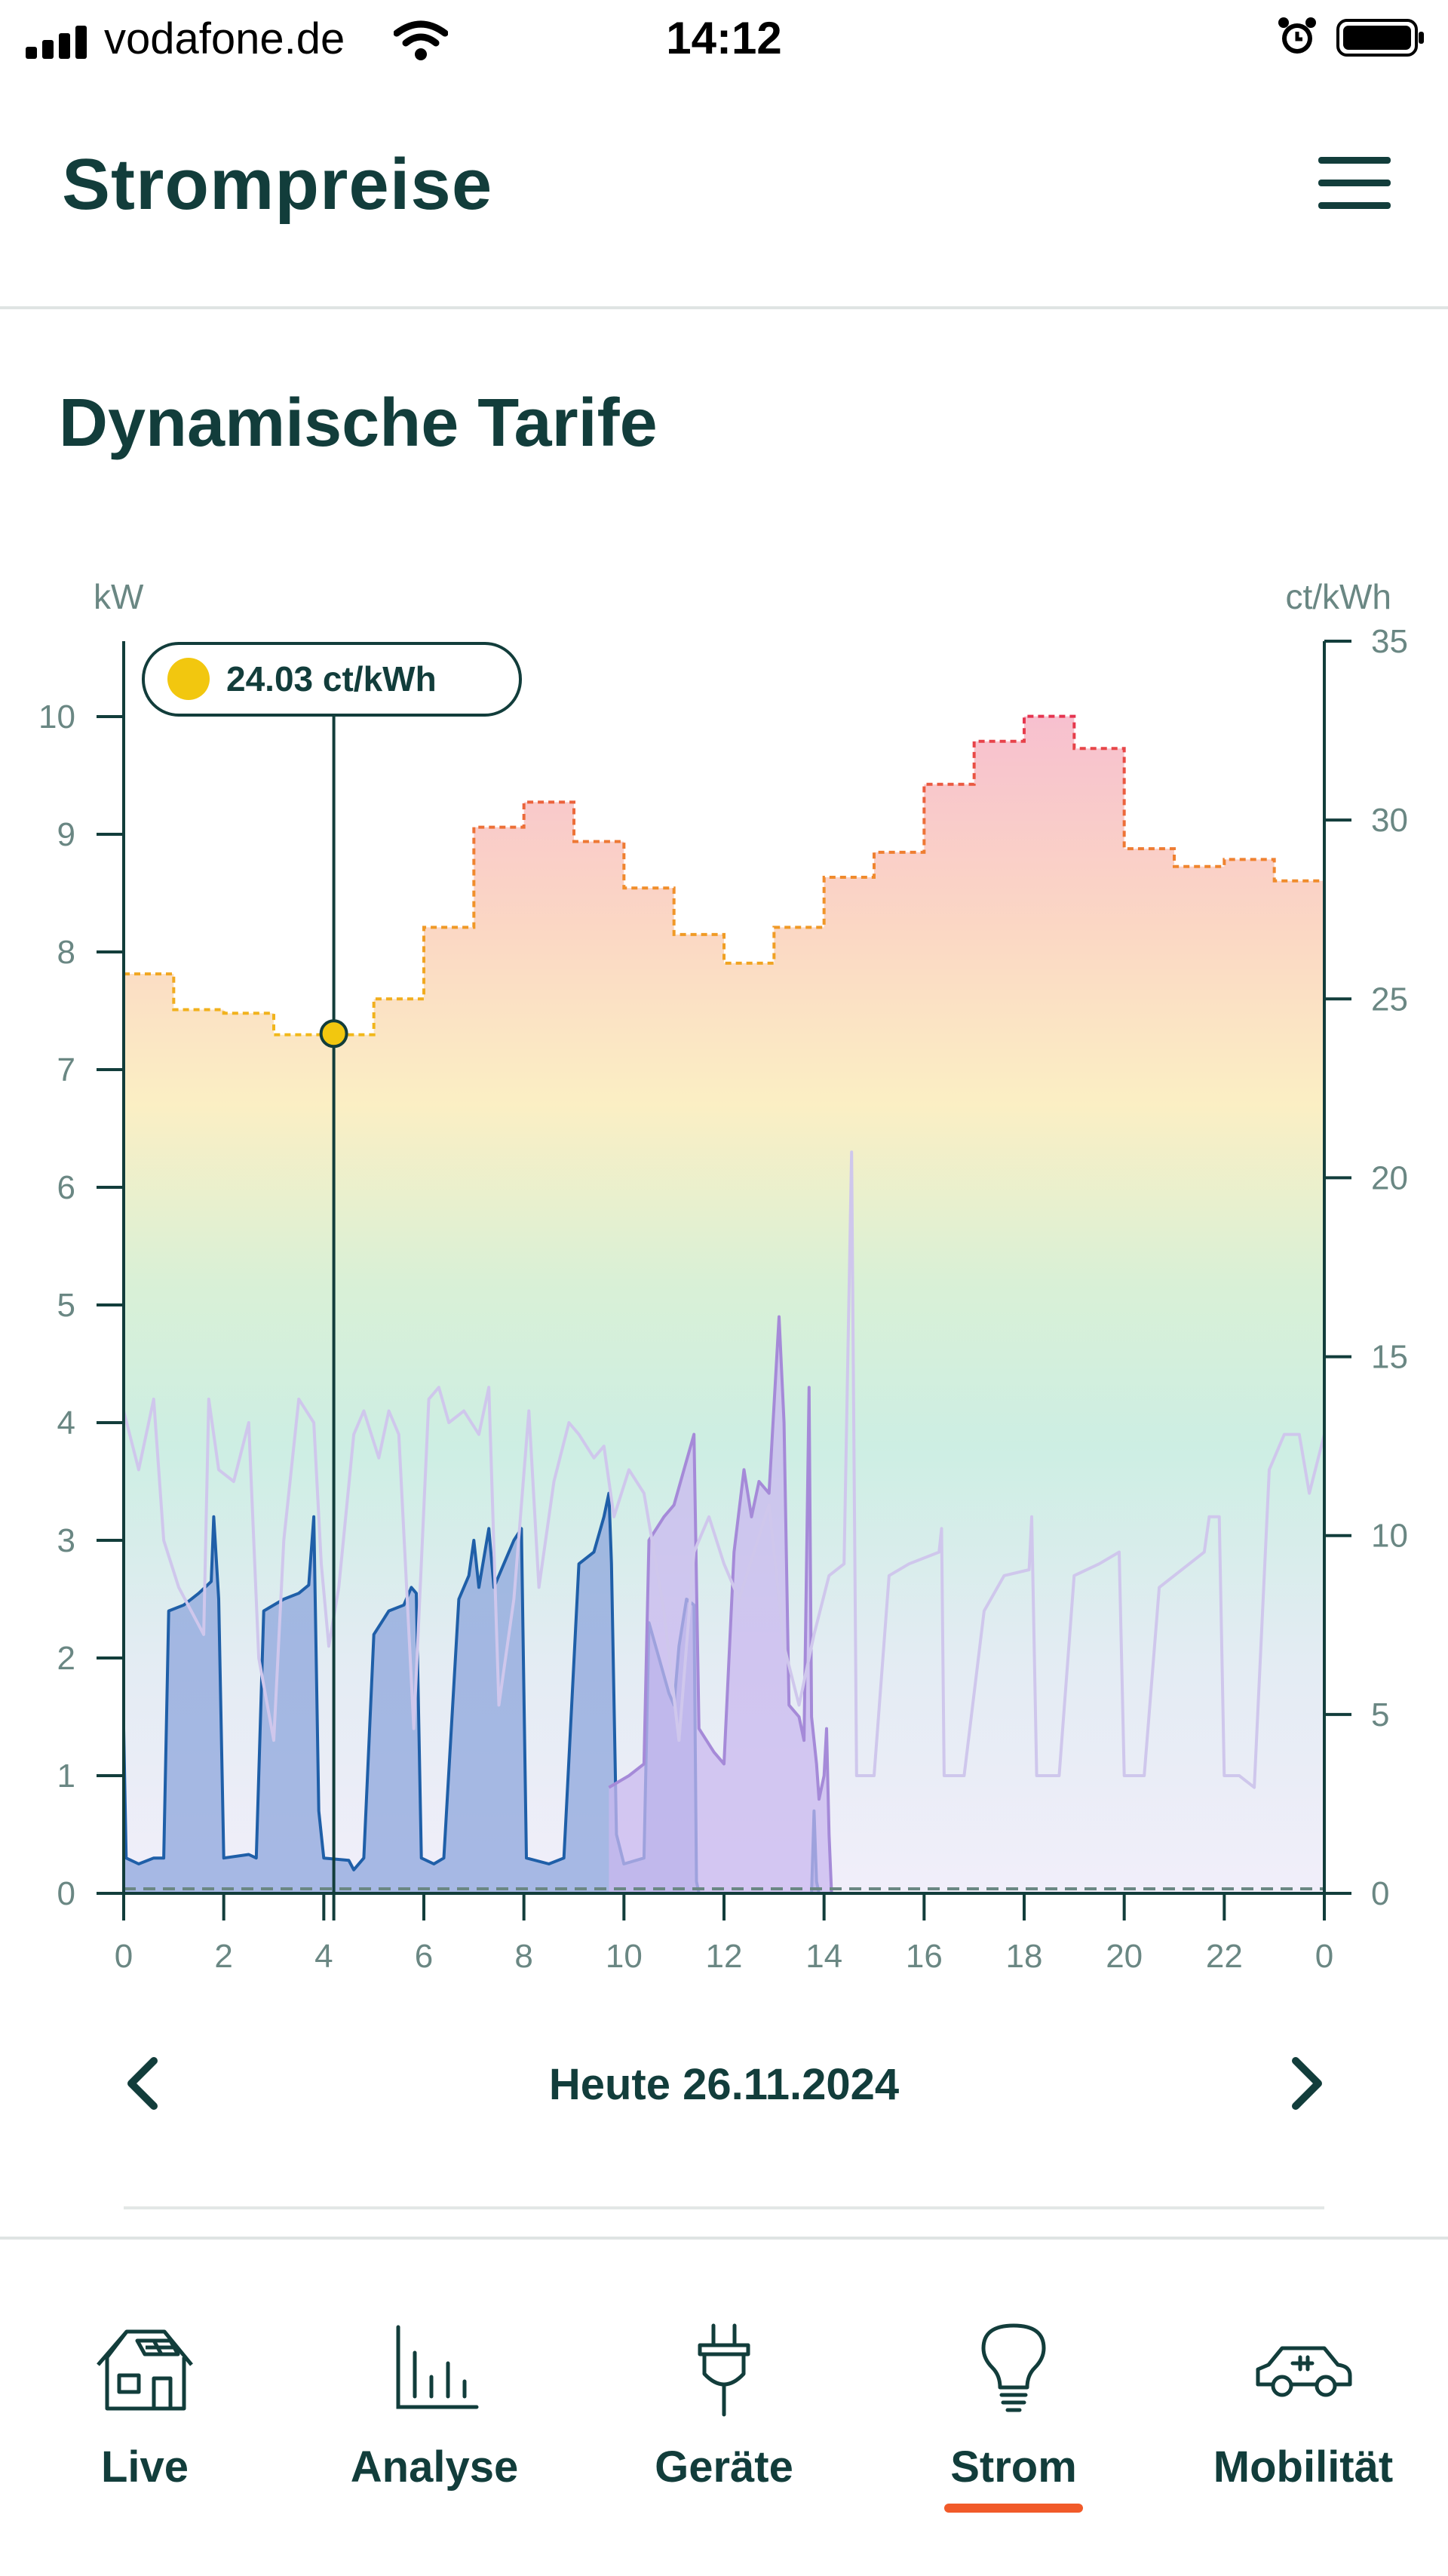 This screenshot has height=2576, width=1448. I want to click on left-tick-label: 4, so click(66, 1423).